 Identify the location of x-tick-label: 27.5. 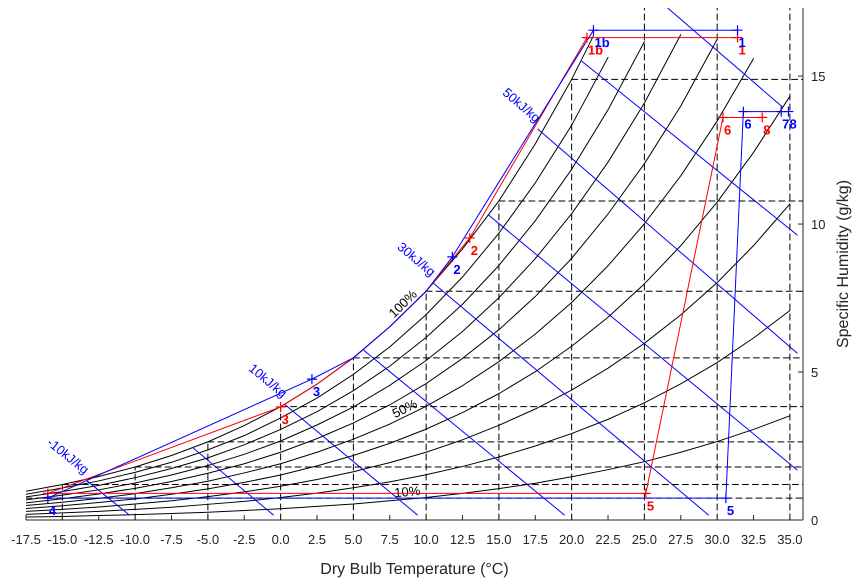
(681, 539).